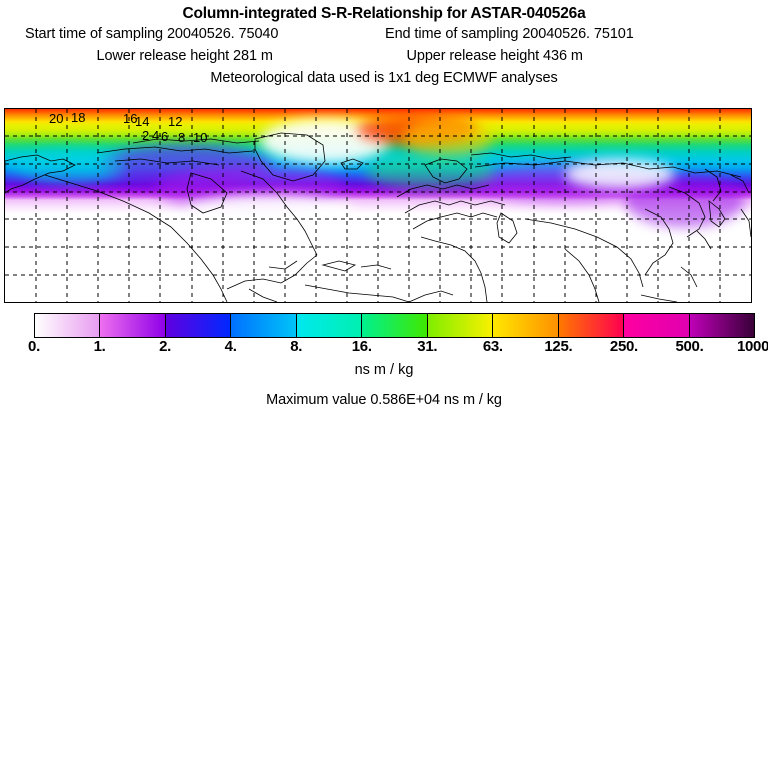  Describe the element at coordinates (130, 118) in the screenshot. I see `trajectory-hour-label: 16` at that location.